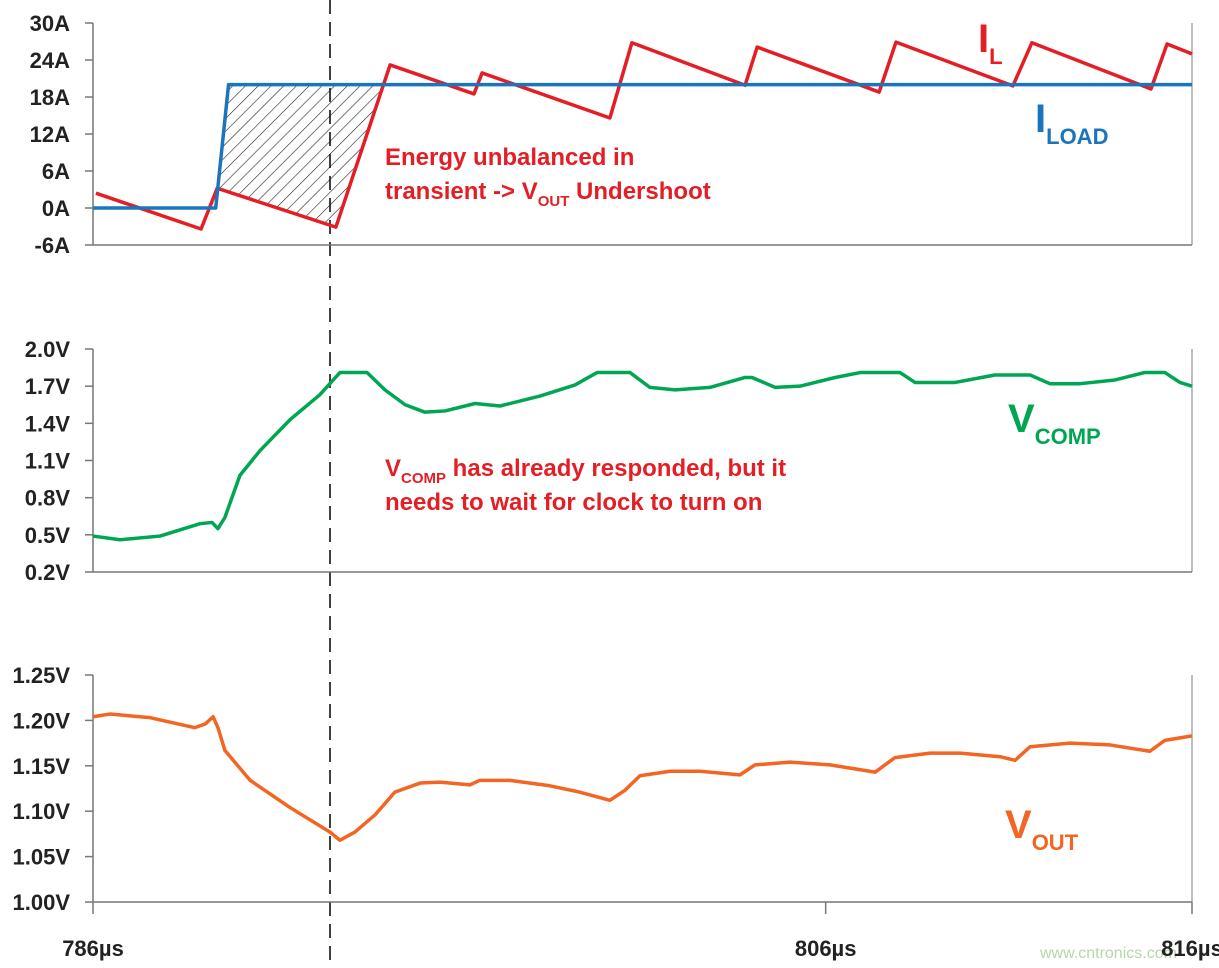 The width and height of the screenshot is (1219, 968). I want to click on text-part: Undershoot, so click(639, 191).